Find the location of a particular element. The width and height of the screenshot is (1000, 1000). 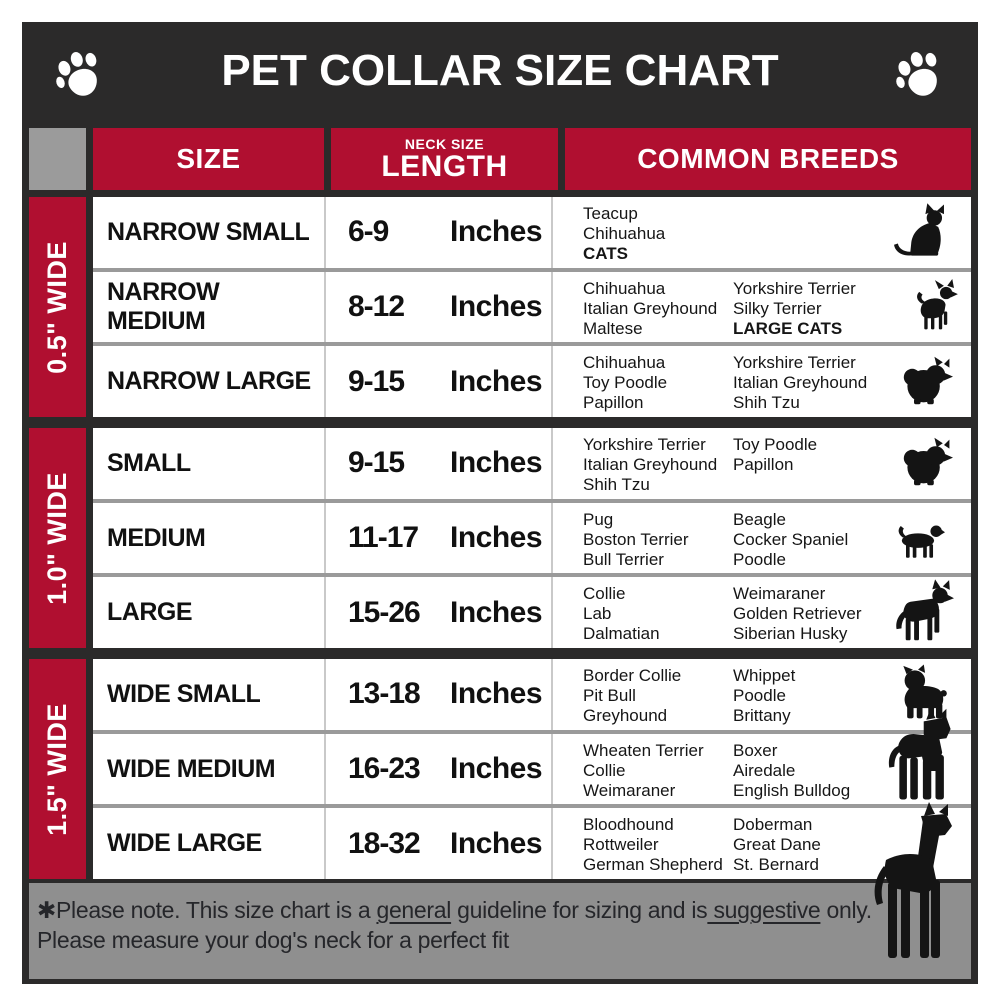

pitbull-icon is located at coordinates (917, 755).